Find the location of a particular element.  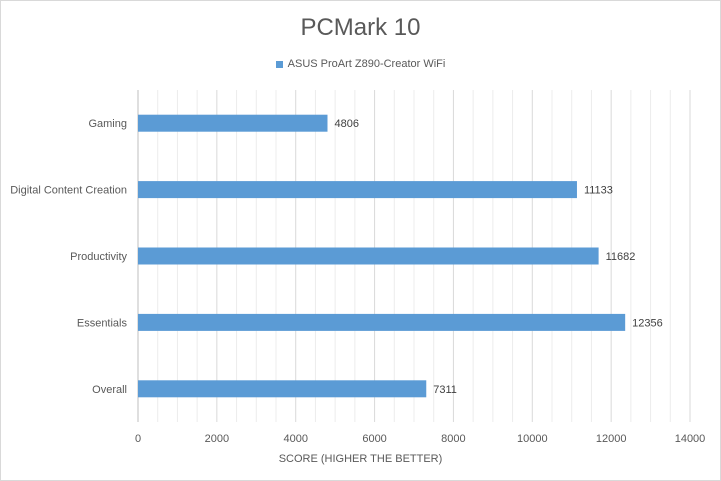

legend-label: ASUS ProArt Z890-Creator WiFi is located at coordinates (366, 64).